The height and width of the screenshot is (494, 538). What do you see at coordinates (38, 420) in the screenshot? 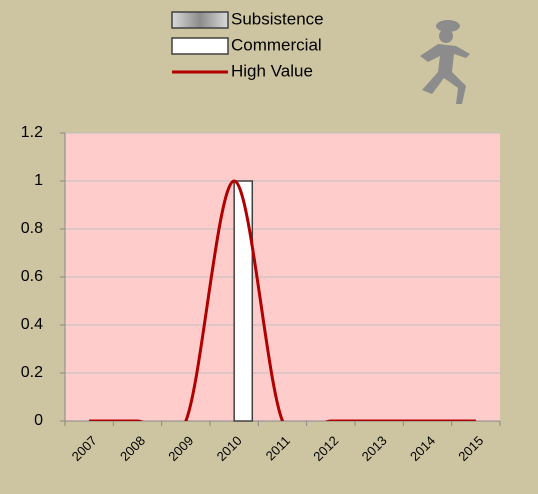
I see `y-tick-label: 0` at bounding box center [38, 420].